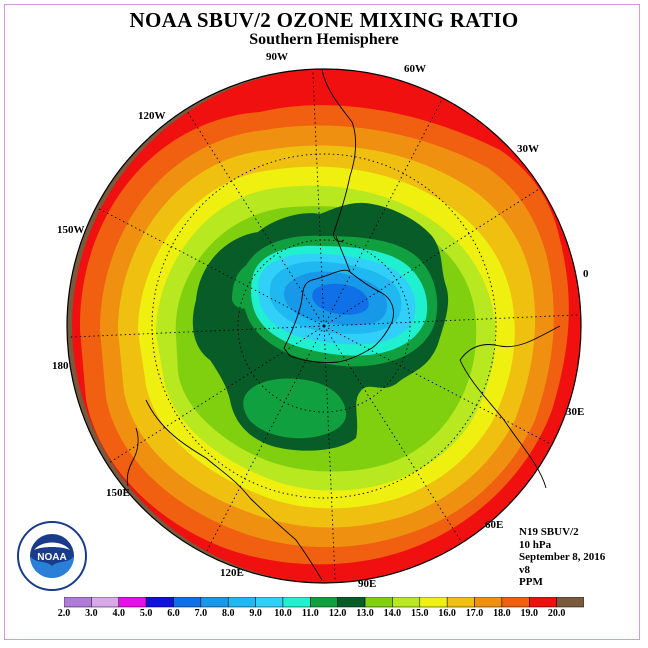 The image size is (648, 648). What do you see at coordinates (447, 613) in the screenshot?
I see `colorbar-tick-label: 16.0` at bounding box center [447, 613].